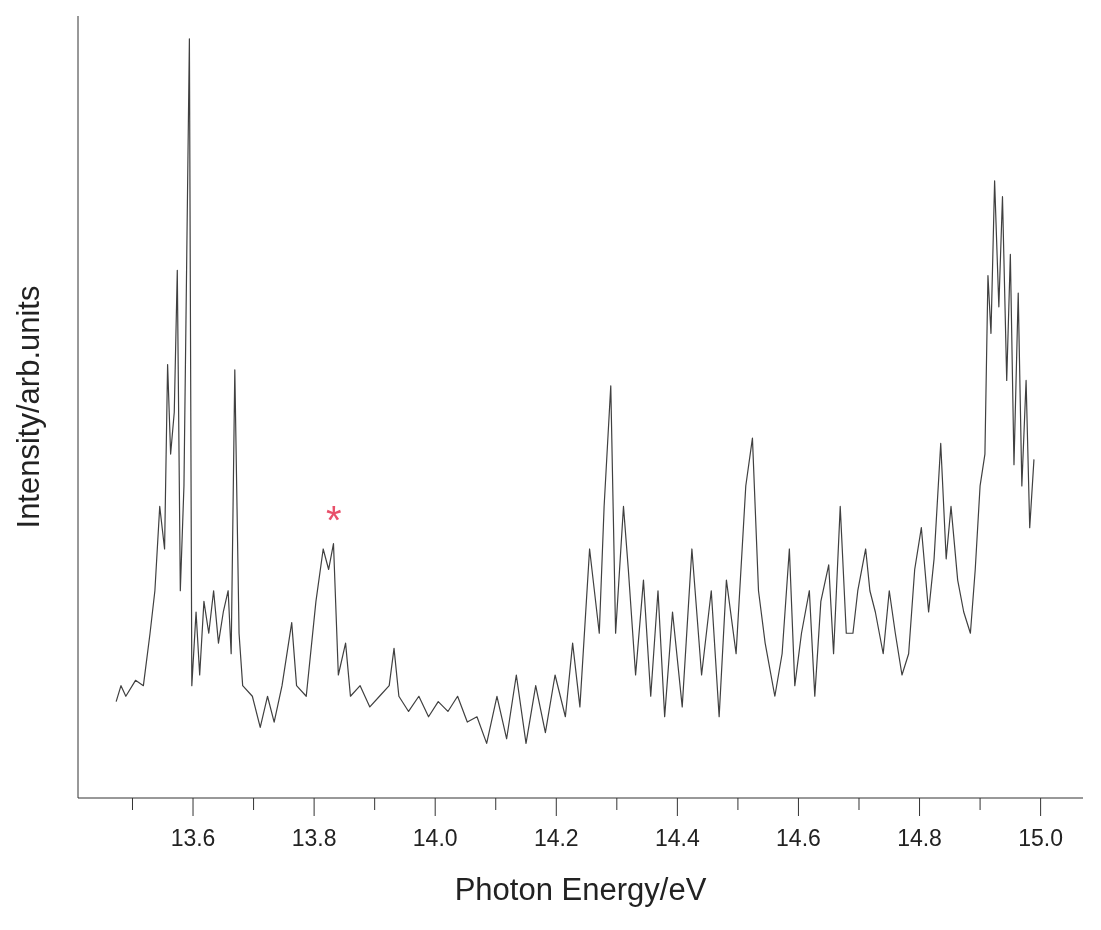  What do you see at coordinates (580, 889) in the screenshot?
I see `x-axis-title: Photon Energy/eV` at bounding box center [580, 889].